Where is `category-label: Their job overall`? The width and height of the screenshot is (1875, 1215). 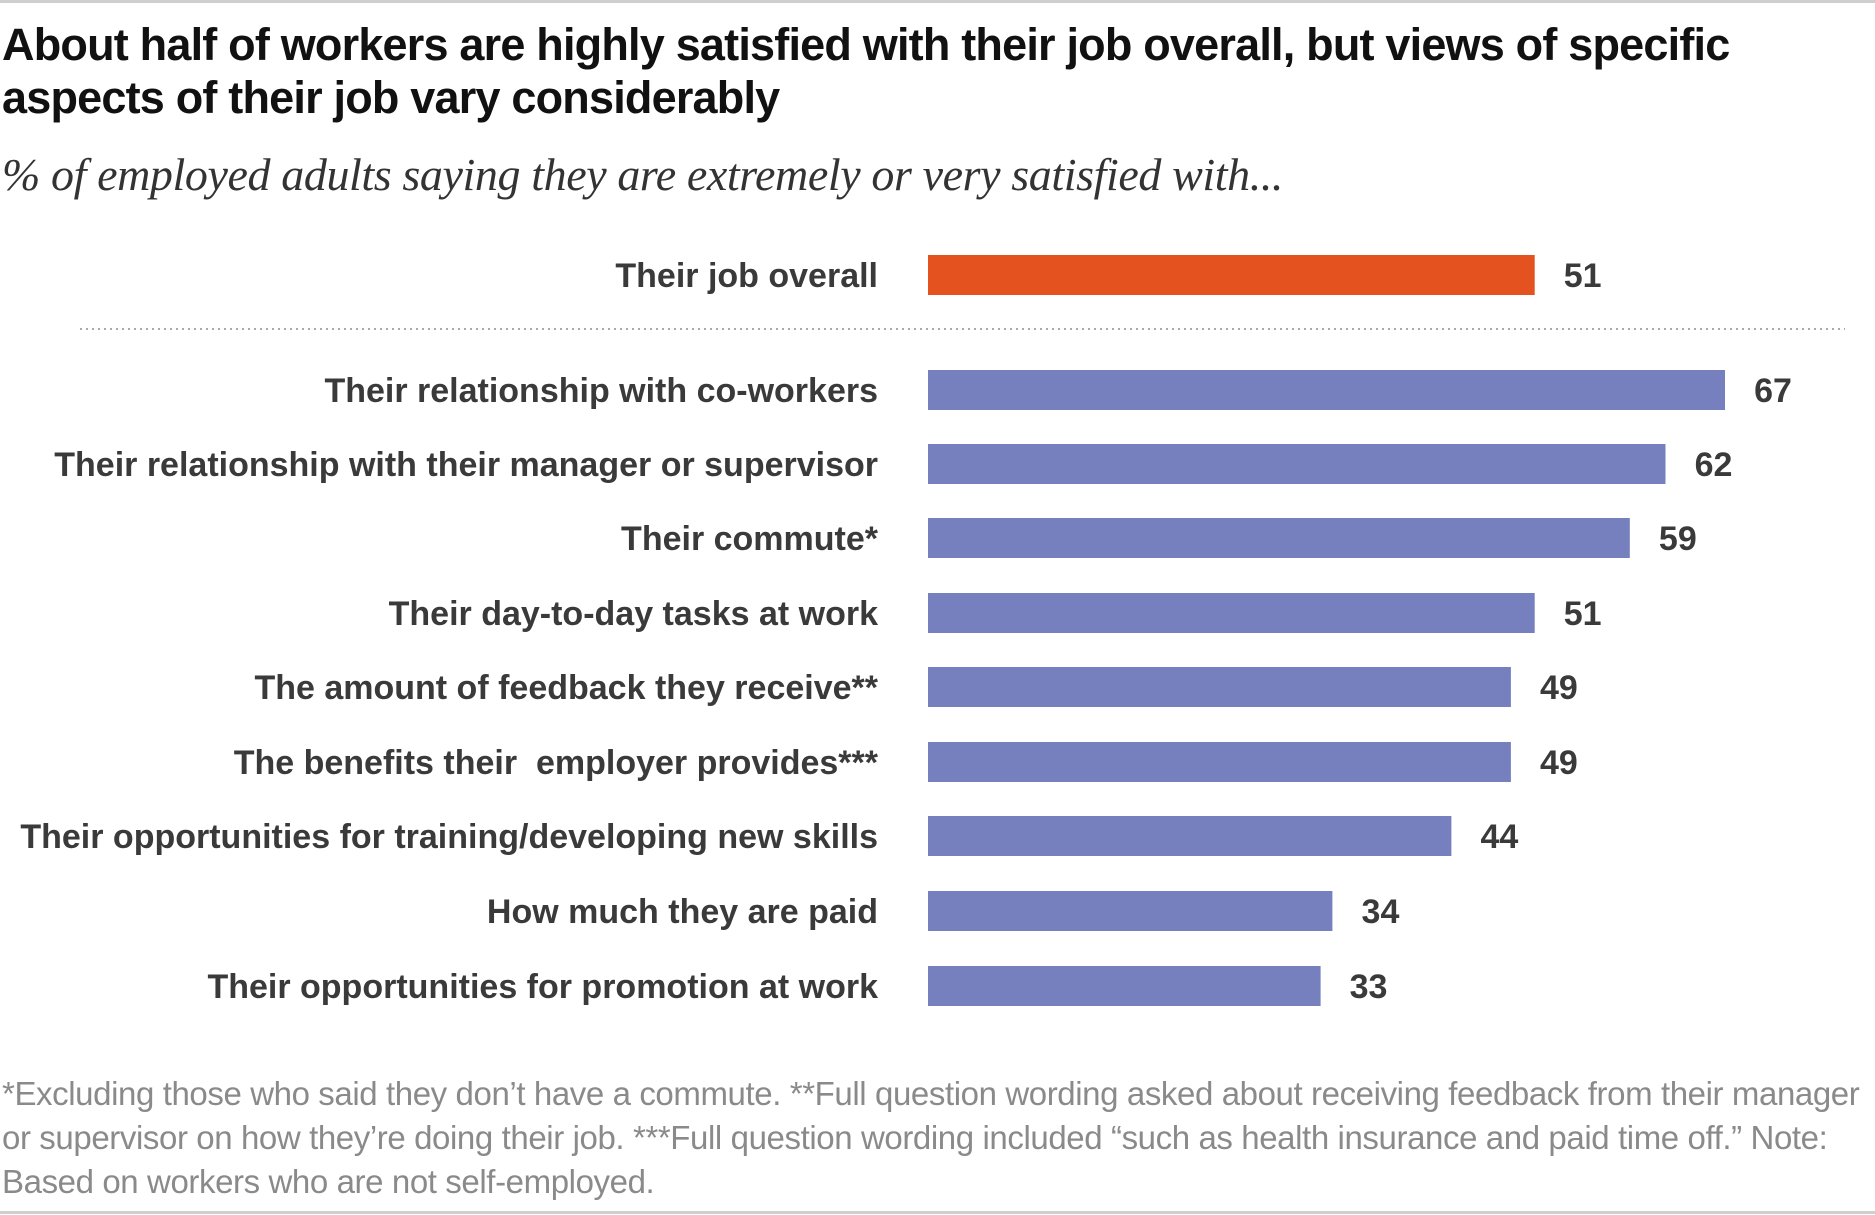 category-label: Their job overall is located at coordinates (746, 276).